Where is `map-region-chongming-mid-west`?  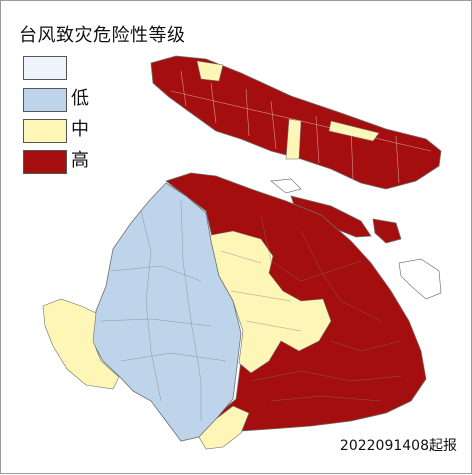 map-region-chongming-mid-west is located at coordinates (210, 71).